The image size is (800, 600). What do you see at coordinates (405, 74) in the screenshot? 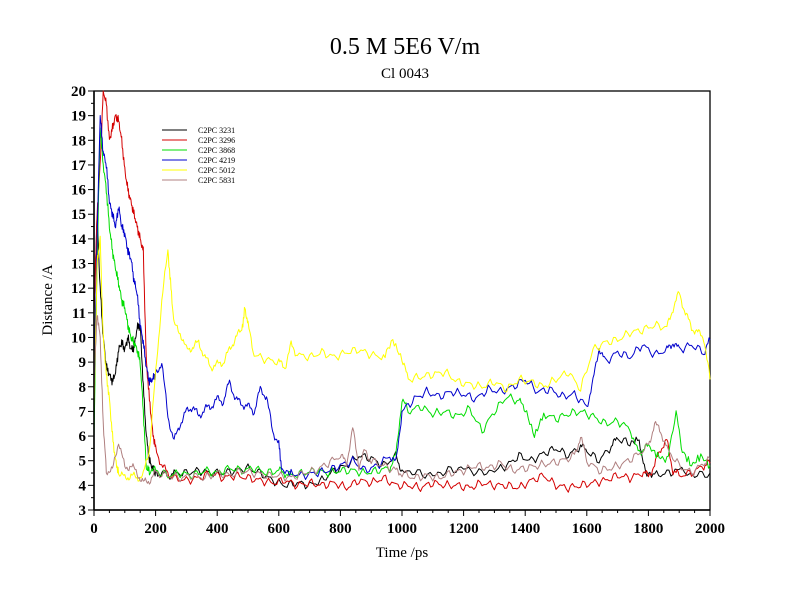
I see `chart-subtitle: Cl 0043` at bounding box center [405, 74].